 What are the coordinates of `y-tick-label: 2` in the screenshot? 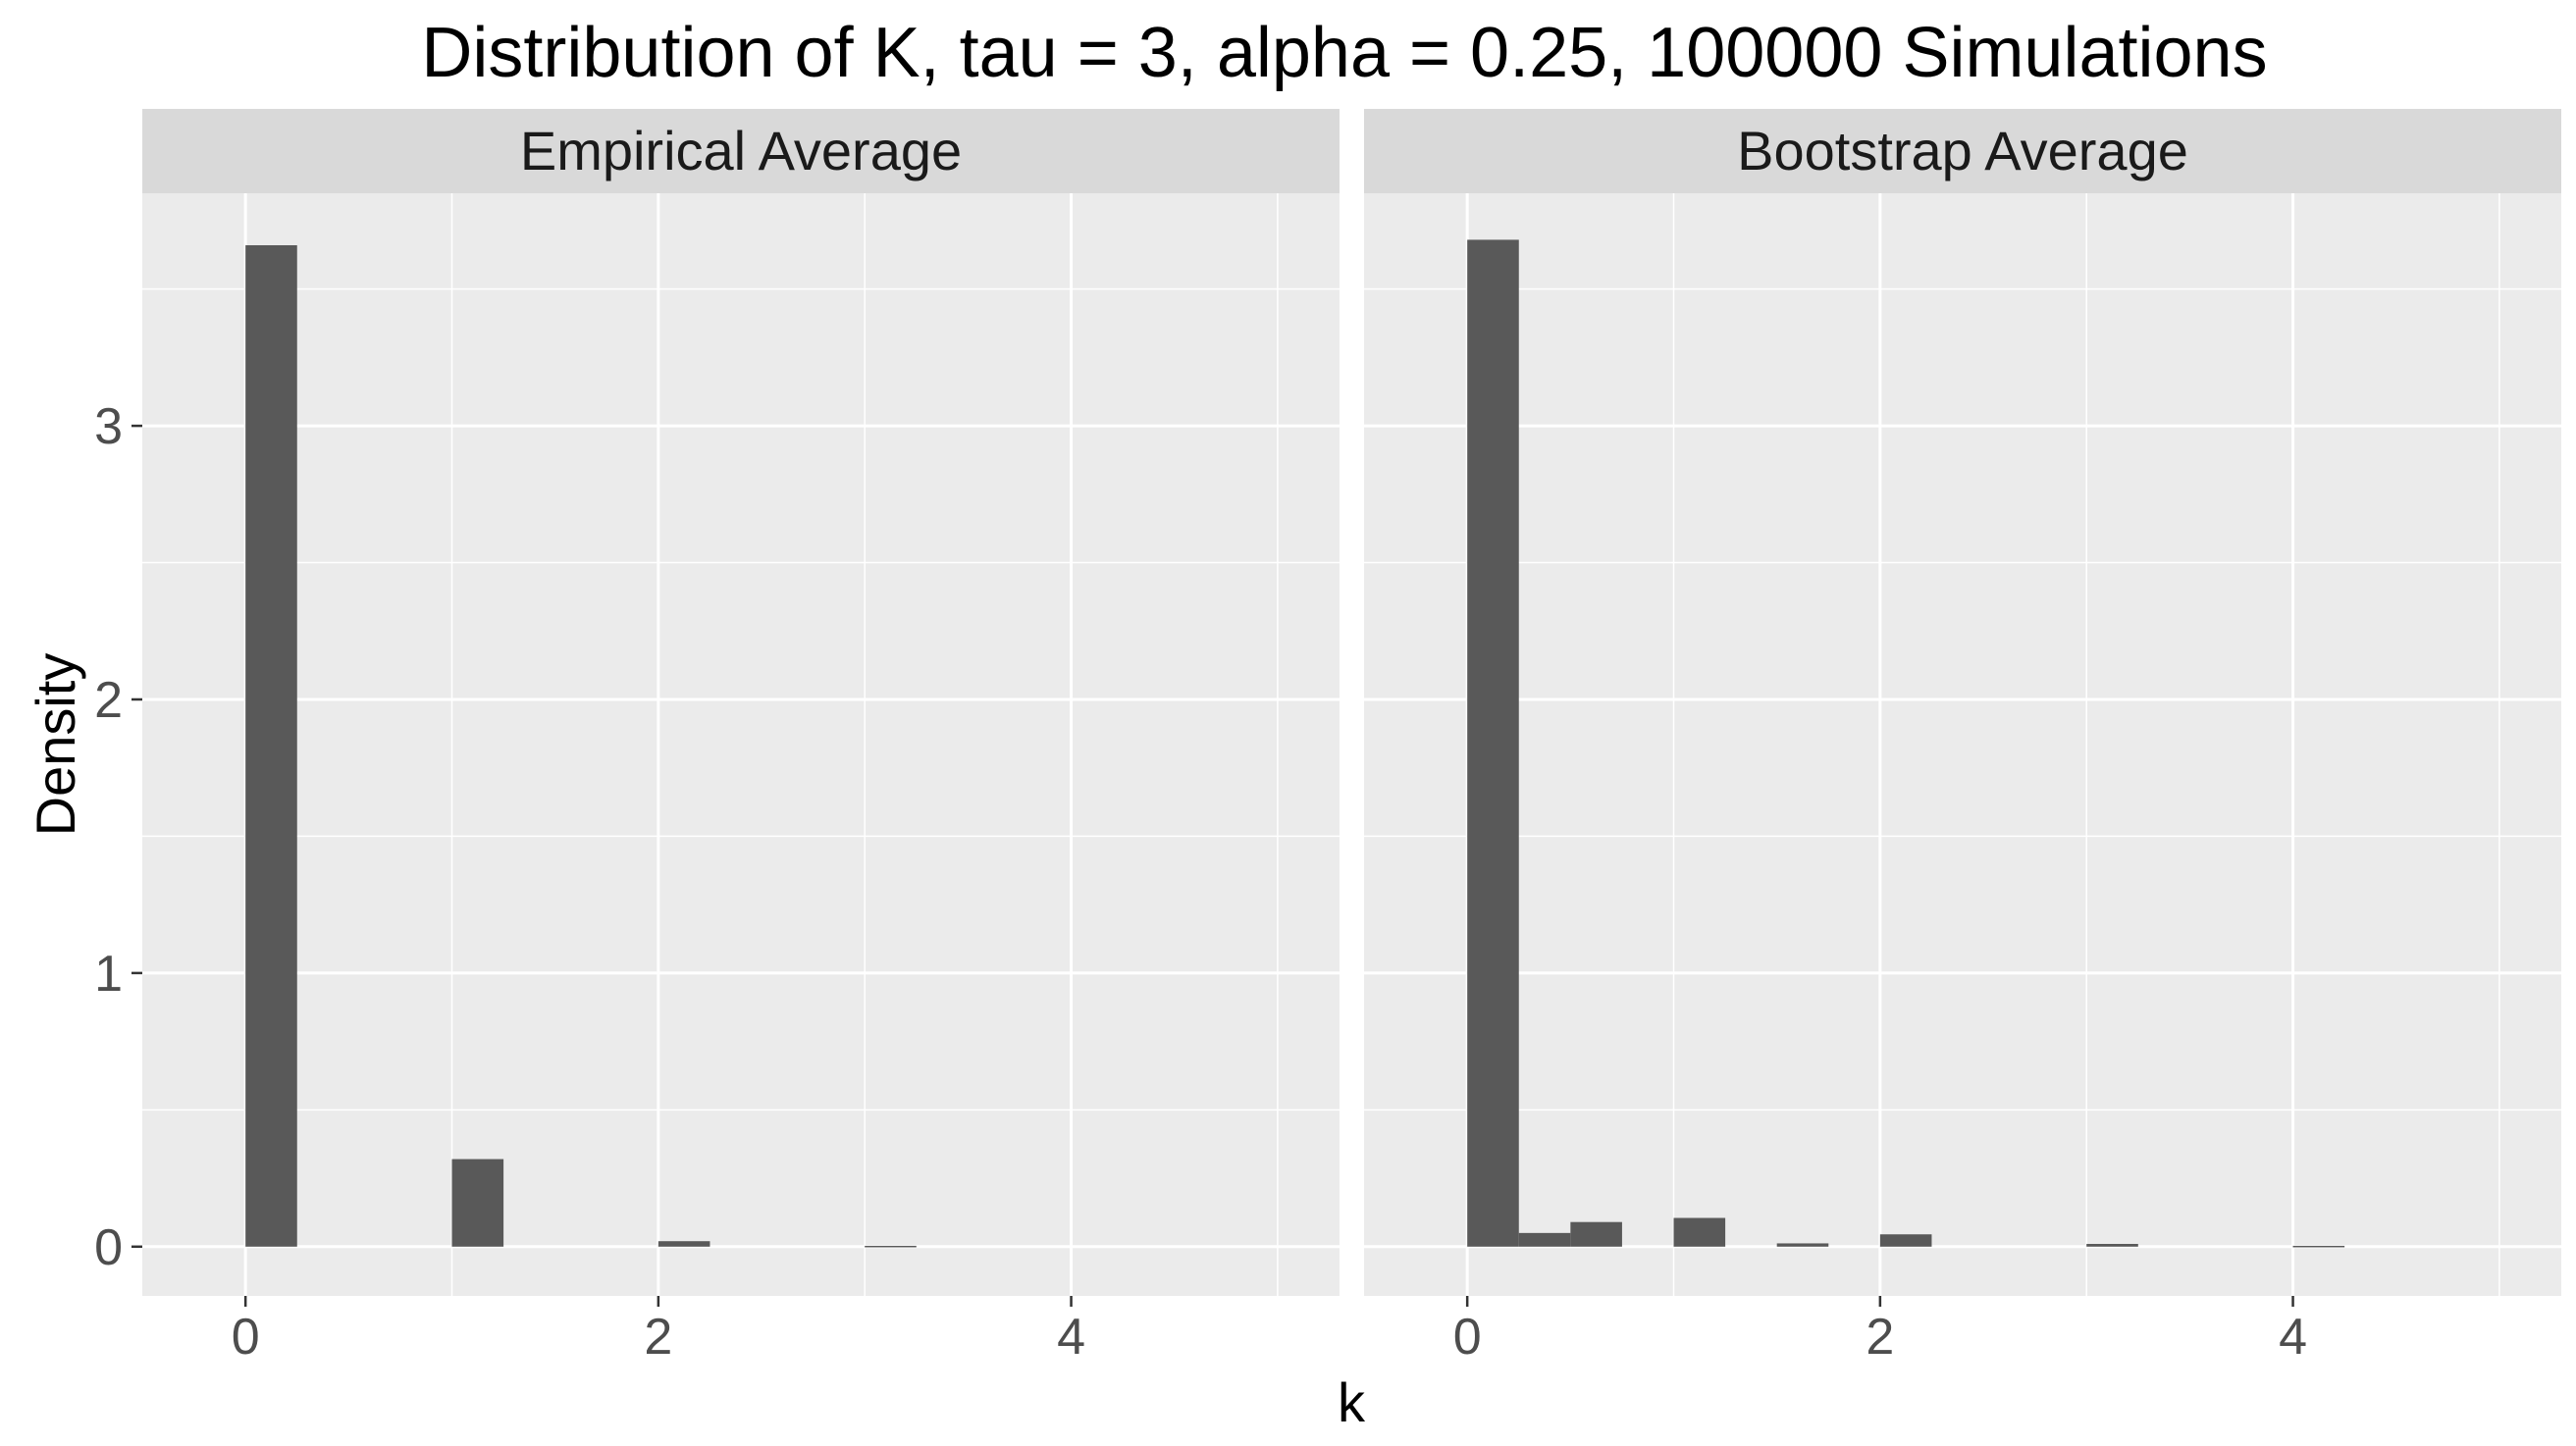 It's located at (108, 700).